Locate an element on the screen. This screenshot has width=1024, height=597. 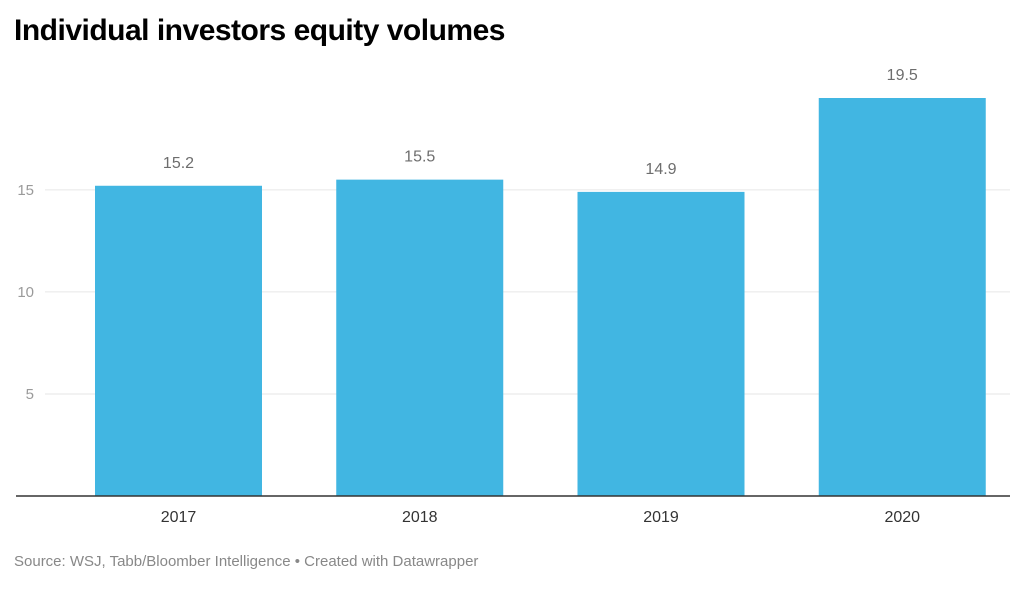
credit-note: Created with Datawrapper is located at coordinates (391, 561).